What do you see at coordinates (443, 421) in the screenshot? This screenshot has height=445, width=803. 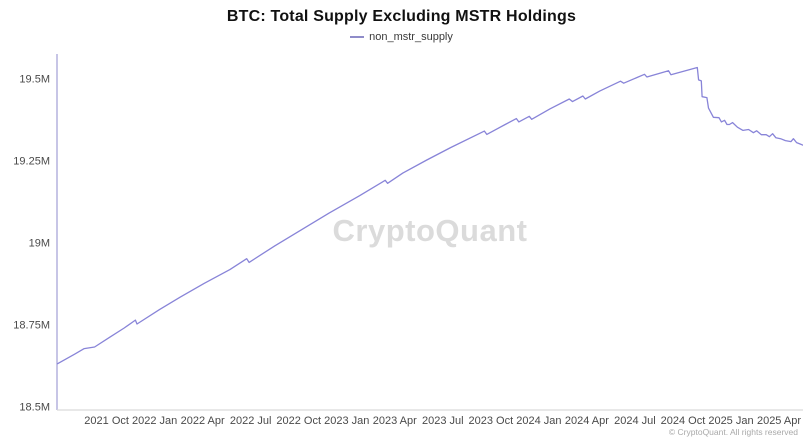 I see `x-tick-label: 2023 Jul` at bounding box center [443, 421].